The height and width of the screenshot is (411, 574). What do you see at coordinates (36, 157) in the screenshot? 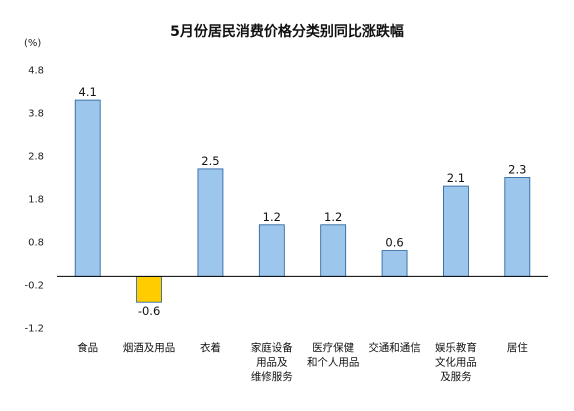
I see `y-tick-label: 2.8` at bounding box center [36, 157].